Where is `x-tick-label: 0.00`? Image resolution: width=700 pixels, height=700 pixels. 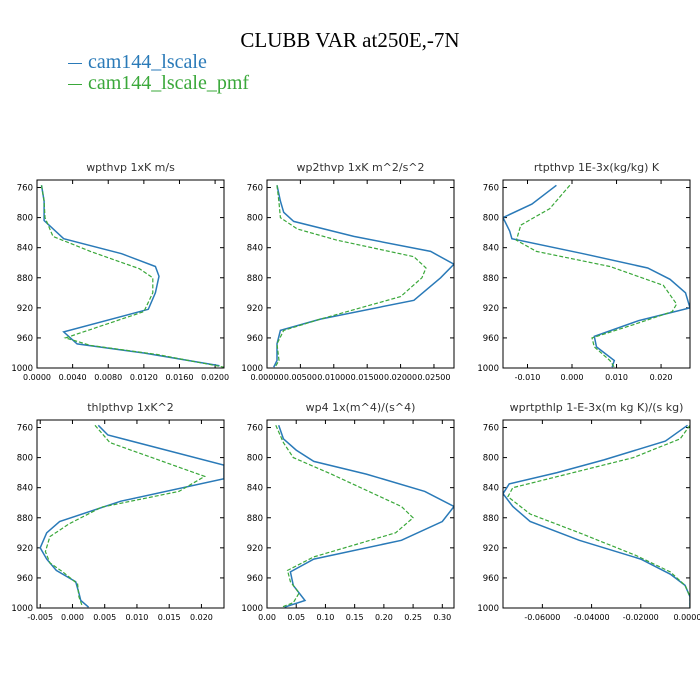 x-tick-label: 0.00 is located at coordinates (267, 617).